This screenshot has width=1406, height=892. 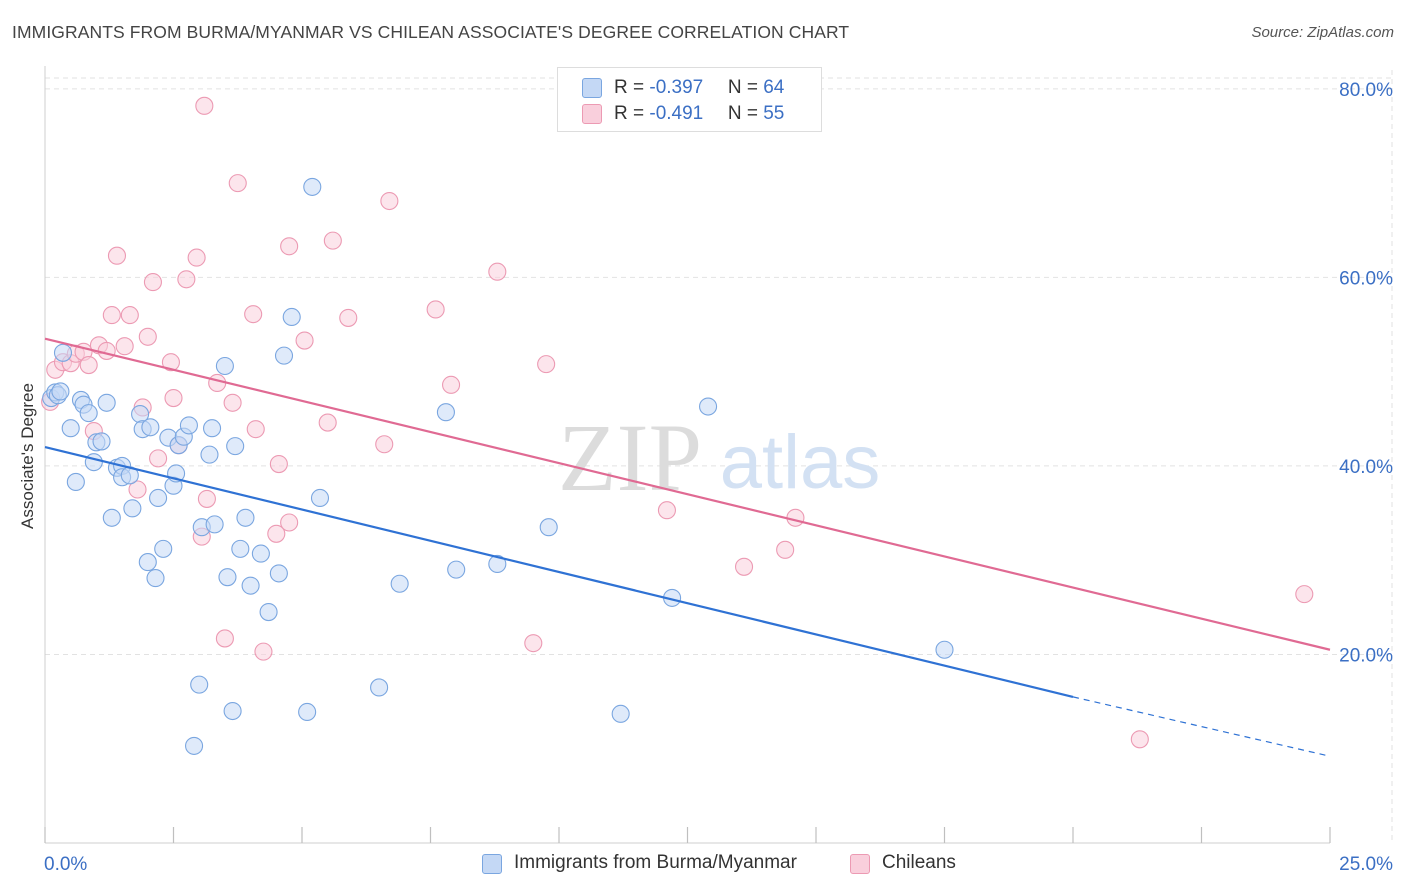 What do you see at coordinates (655, 862) in the screenshot?
I see `bottom-legend-label-burma: Immigrants from Burma/Myanmar` at bounding box center [655, 862].